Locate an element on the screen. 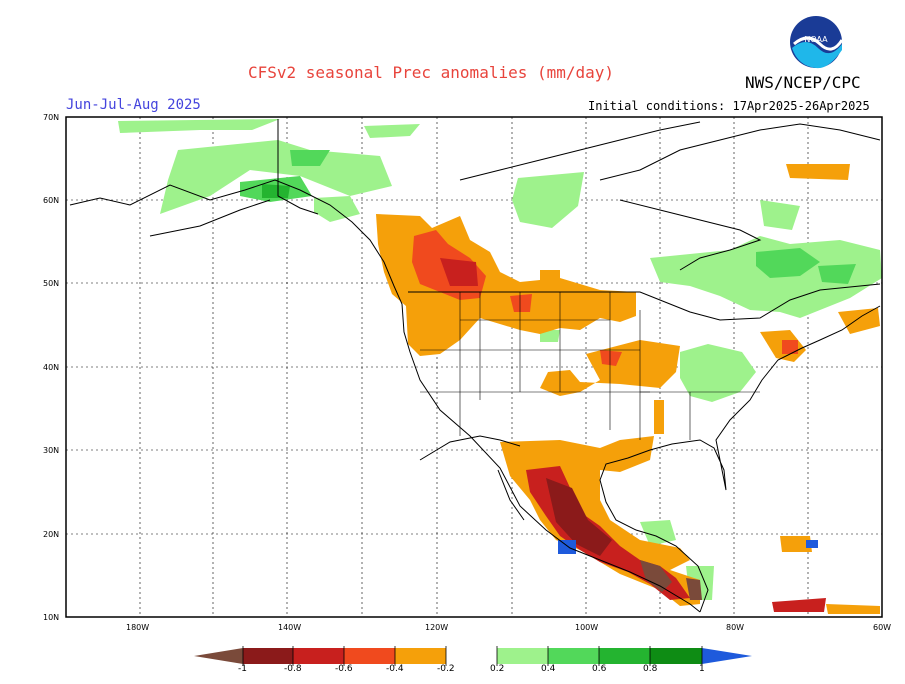  noaa-logo: NOAA is located at coordinates (818, 45).